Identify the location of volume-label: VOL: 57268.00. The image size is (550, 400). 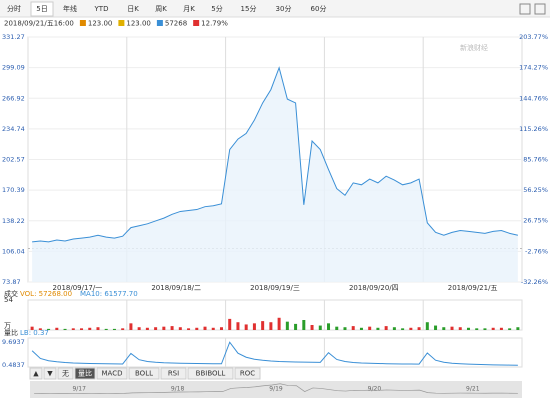
(46, 294).